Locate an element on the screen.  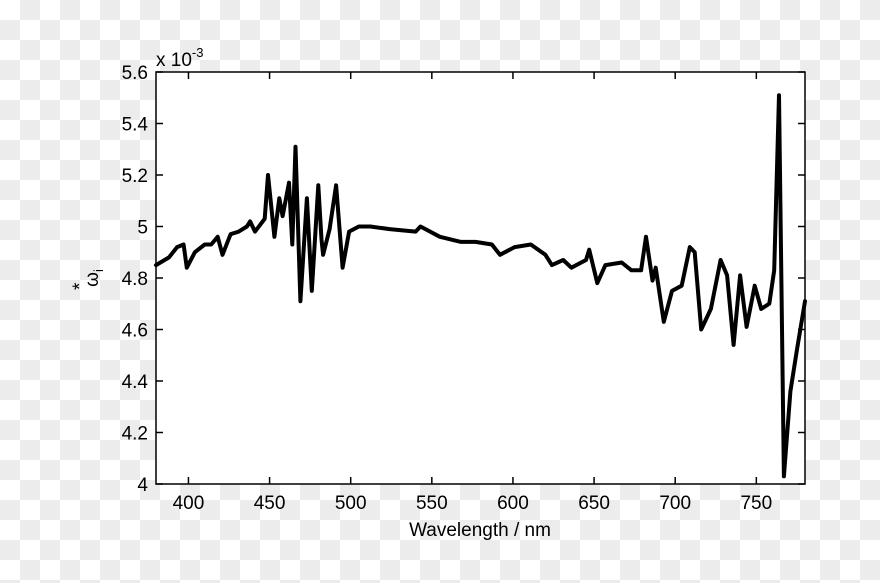
x-tick-label: 450 is located at coordinates (270, 503).